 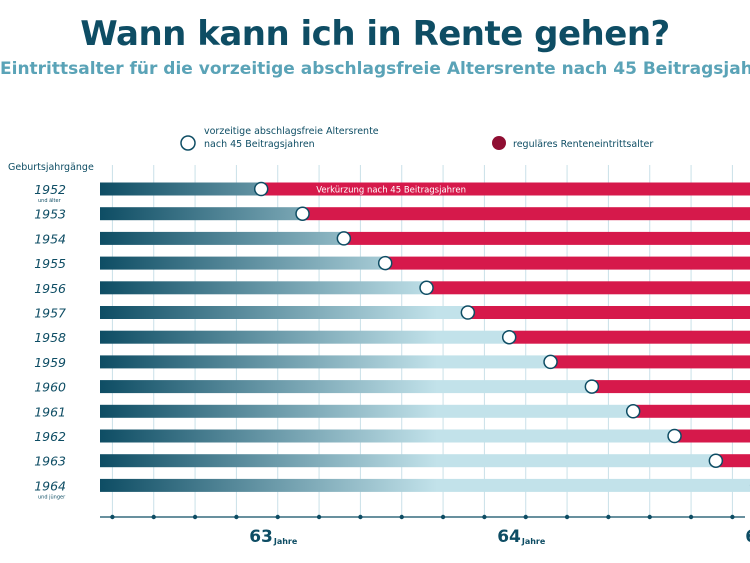 What do you see at coordinates (526, 214) in the screenshot?
I see `bar-reduction-1953` at bounding box center [526, 214].